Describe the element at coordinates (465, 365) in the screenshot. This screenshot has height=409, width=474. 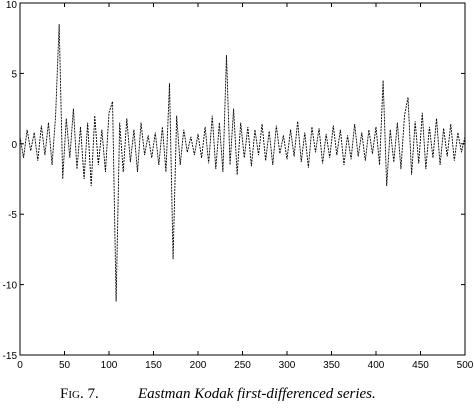
I see `x-tick-label: 500` at that location.